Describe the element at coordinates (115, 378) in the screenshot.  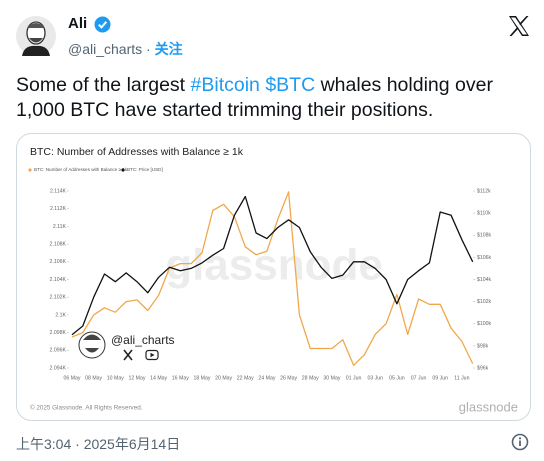
I see `x-tick-label: 10 May` at that location.